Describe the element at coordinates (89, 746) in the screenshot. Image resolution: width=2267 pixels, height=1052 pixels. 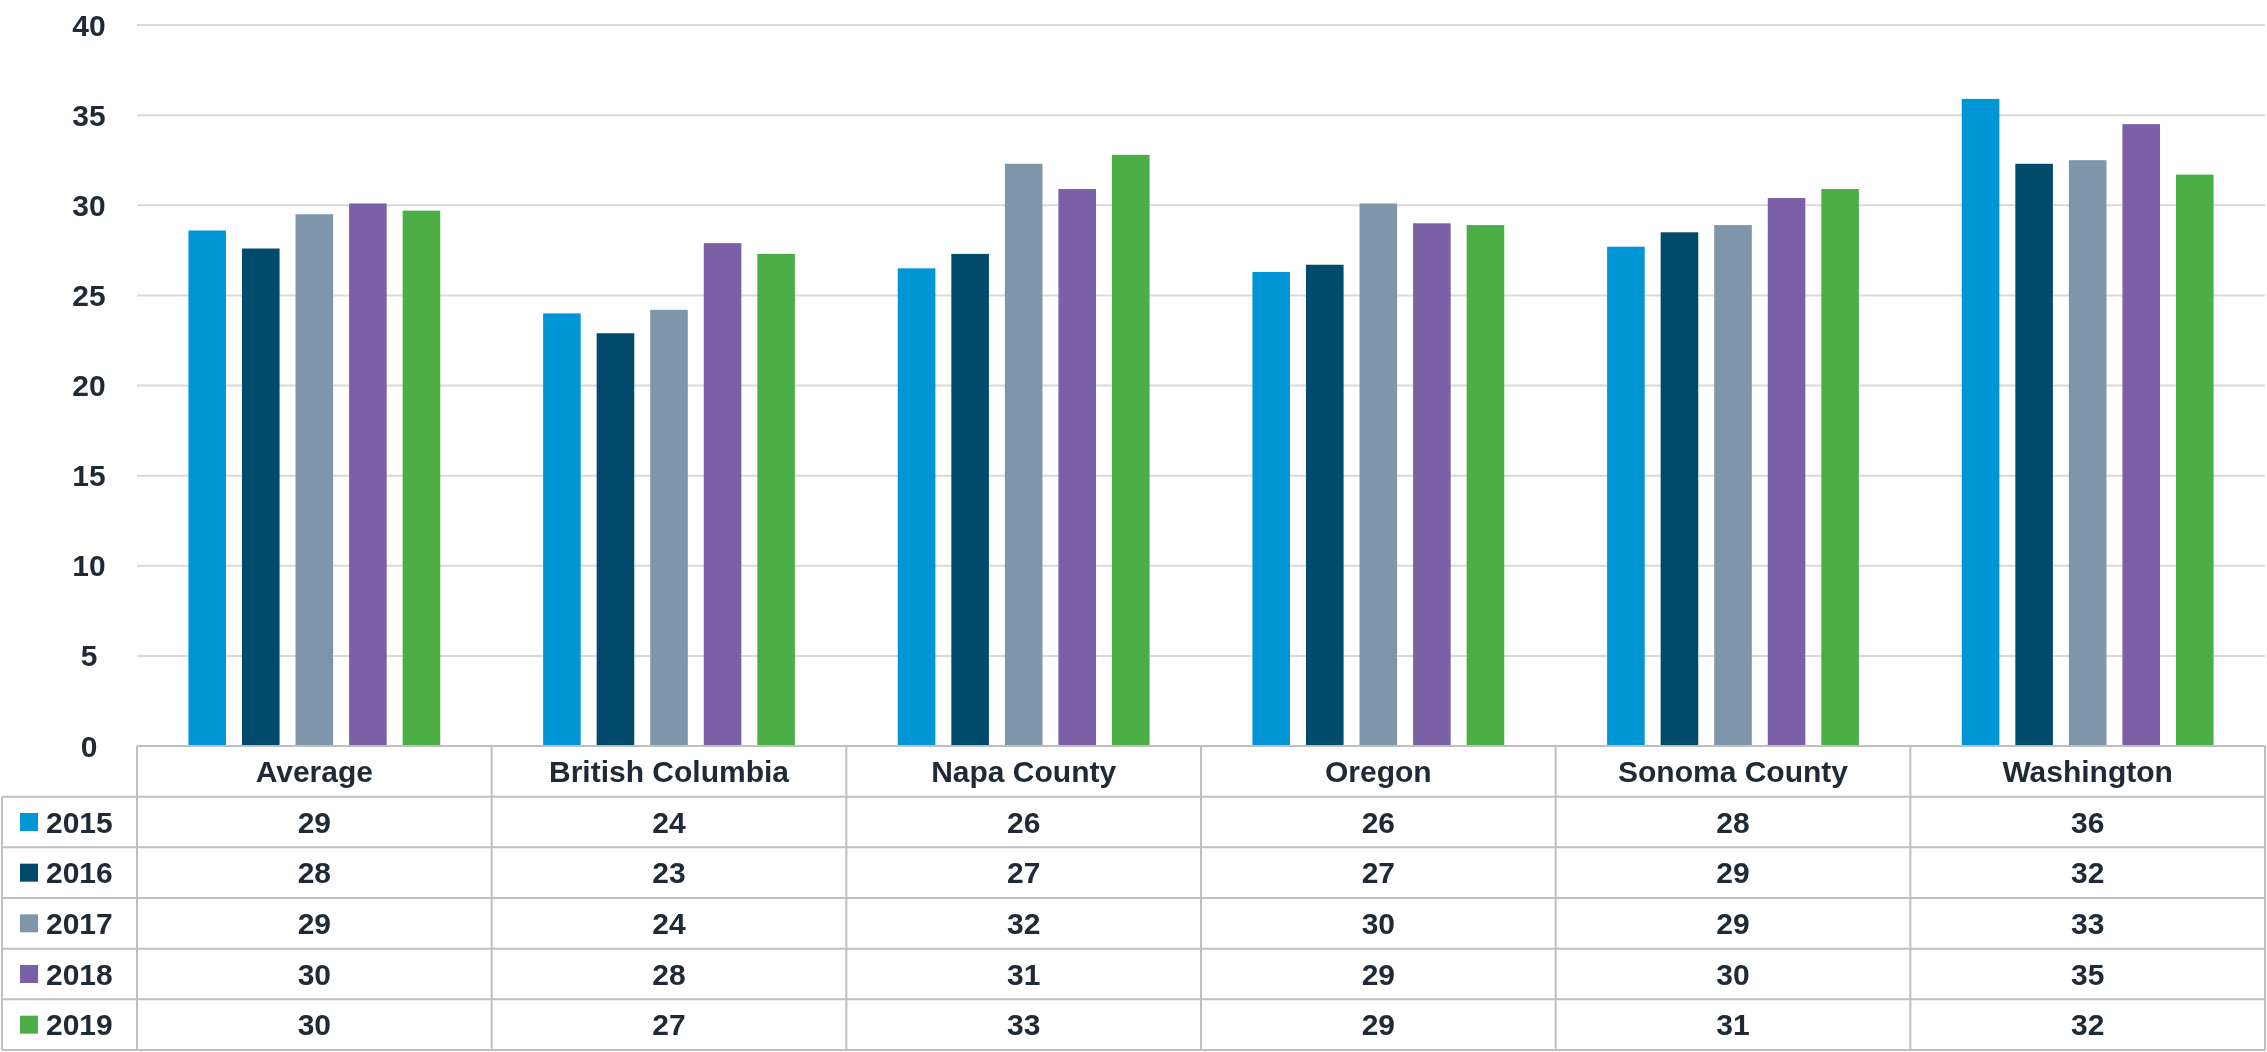
I see `y-tick-label: 0` at that location.